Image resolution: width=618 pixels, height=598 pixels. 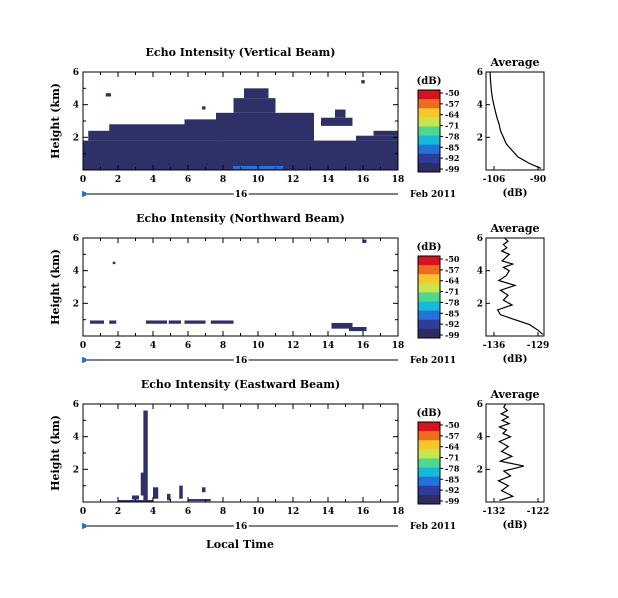 What do you see at coordinates (494, 180) in the screenshot?
I see `average-x-tick-label: -106` at bounding box center [494, 180].